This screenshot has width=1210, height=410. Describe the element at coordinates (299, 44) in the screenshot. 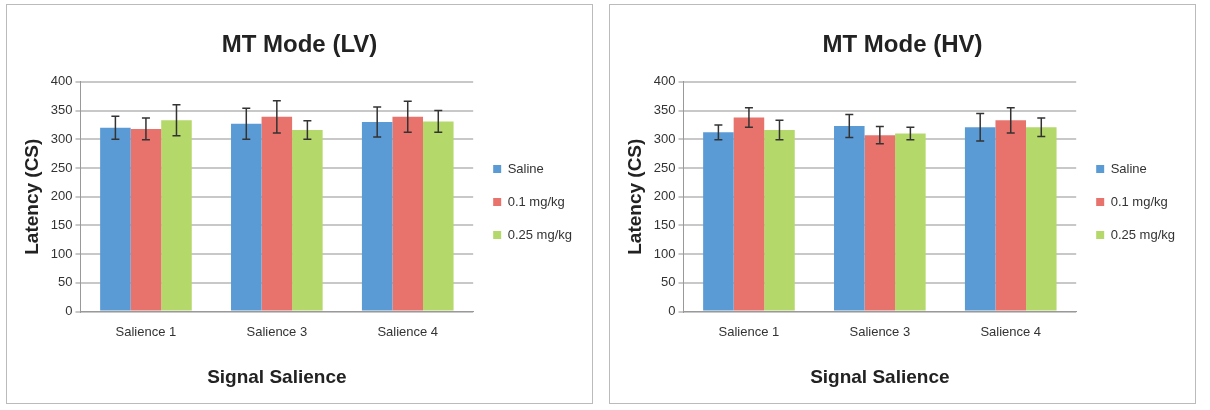

I see `chart-title: MT Mode (LV)` at that location.